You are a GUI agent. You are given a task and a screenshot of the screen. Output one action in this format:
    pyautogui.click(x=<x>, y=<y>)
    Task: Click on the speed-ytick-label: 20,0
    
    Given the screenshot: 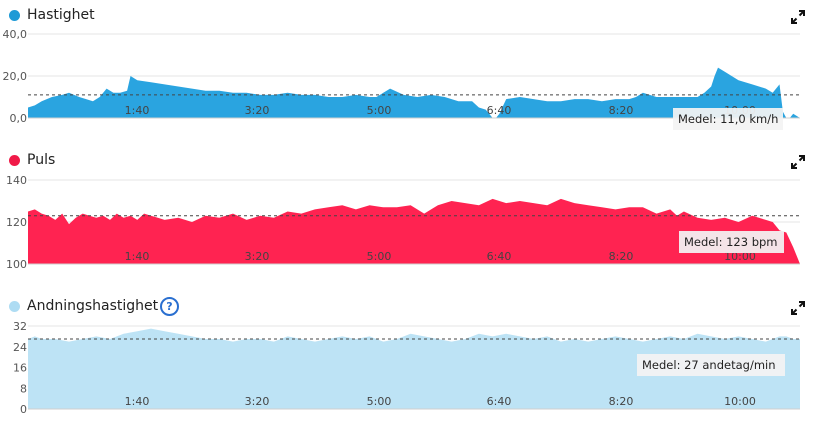 What is the action you would take?
    pyautogui.click(x=15, y=76)
    